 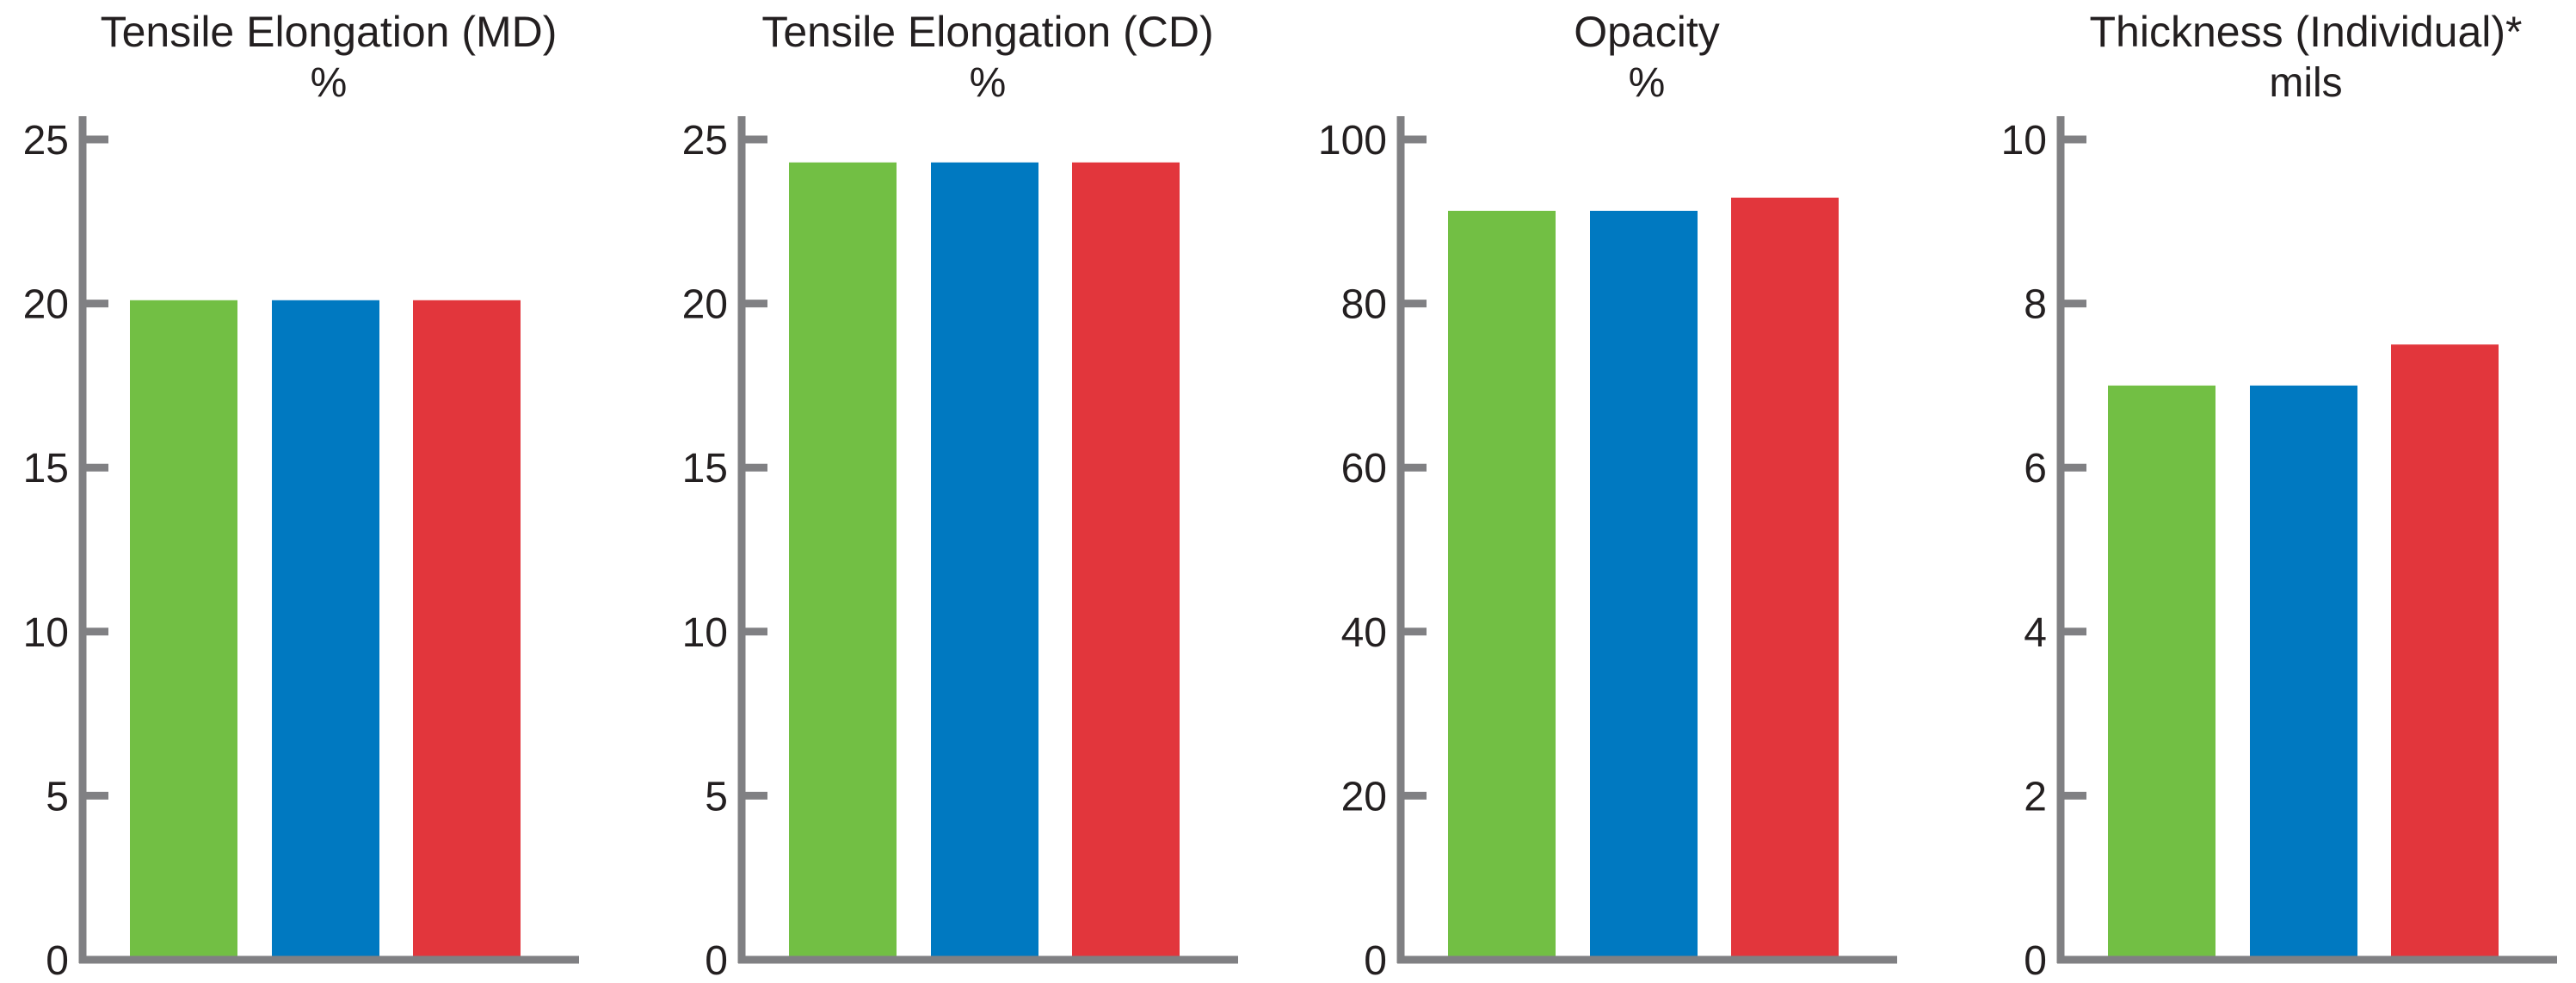 I want to click on y-tick-label: 80, so click(x=1364, y=305).